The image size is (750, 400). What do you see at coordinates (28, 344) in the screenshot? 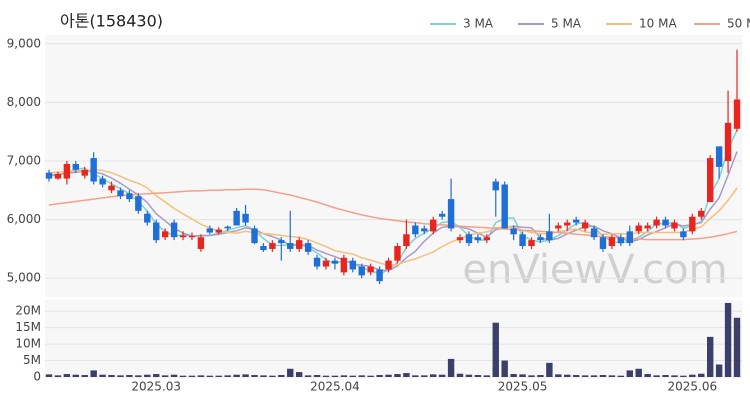
I see `y-tick-label: 10M` at bounding box center [28, 344].